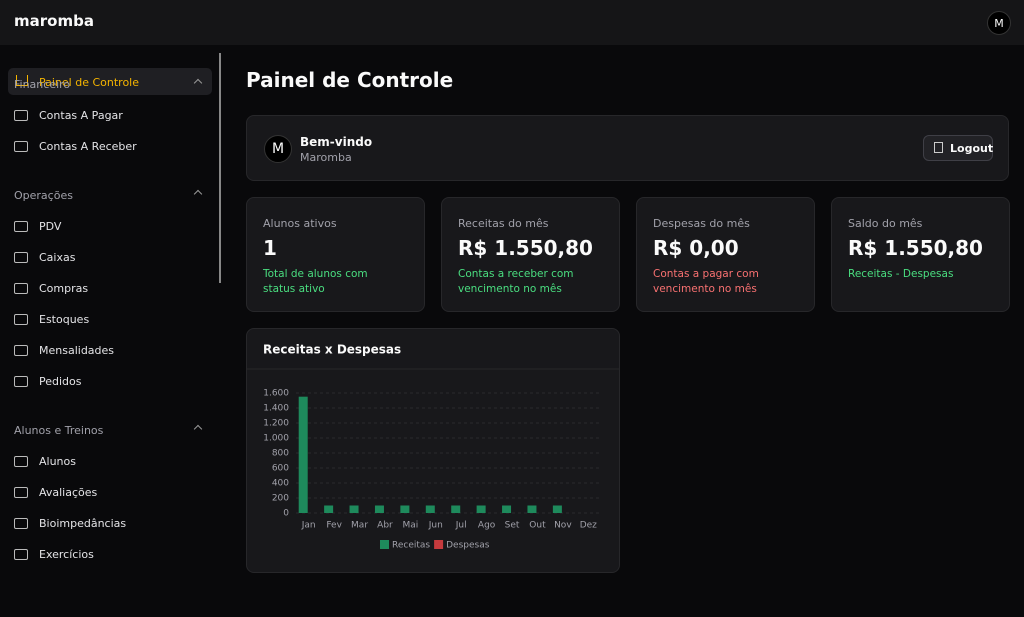 The image size is (1024, 617). I want to click on menu-item: Estoques, so click(64, 319).